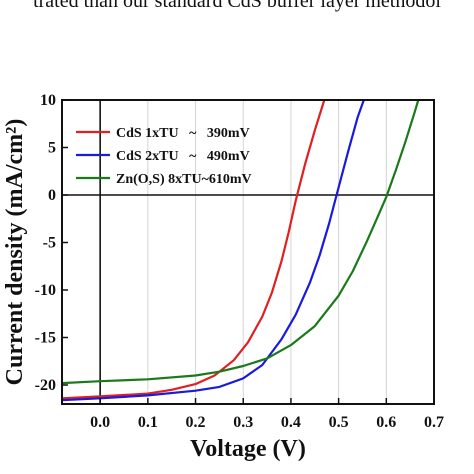 This screenshot has width=474, height=474. I want to click on y-tick-label-4: 0, so click(52, 195).